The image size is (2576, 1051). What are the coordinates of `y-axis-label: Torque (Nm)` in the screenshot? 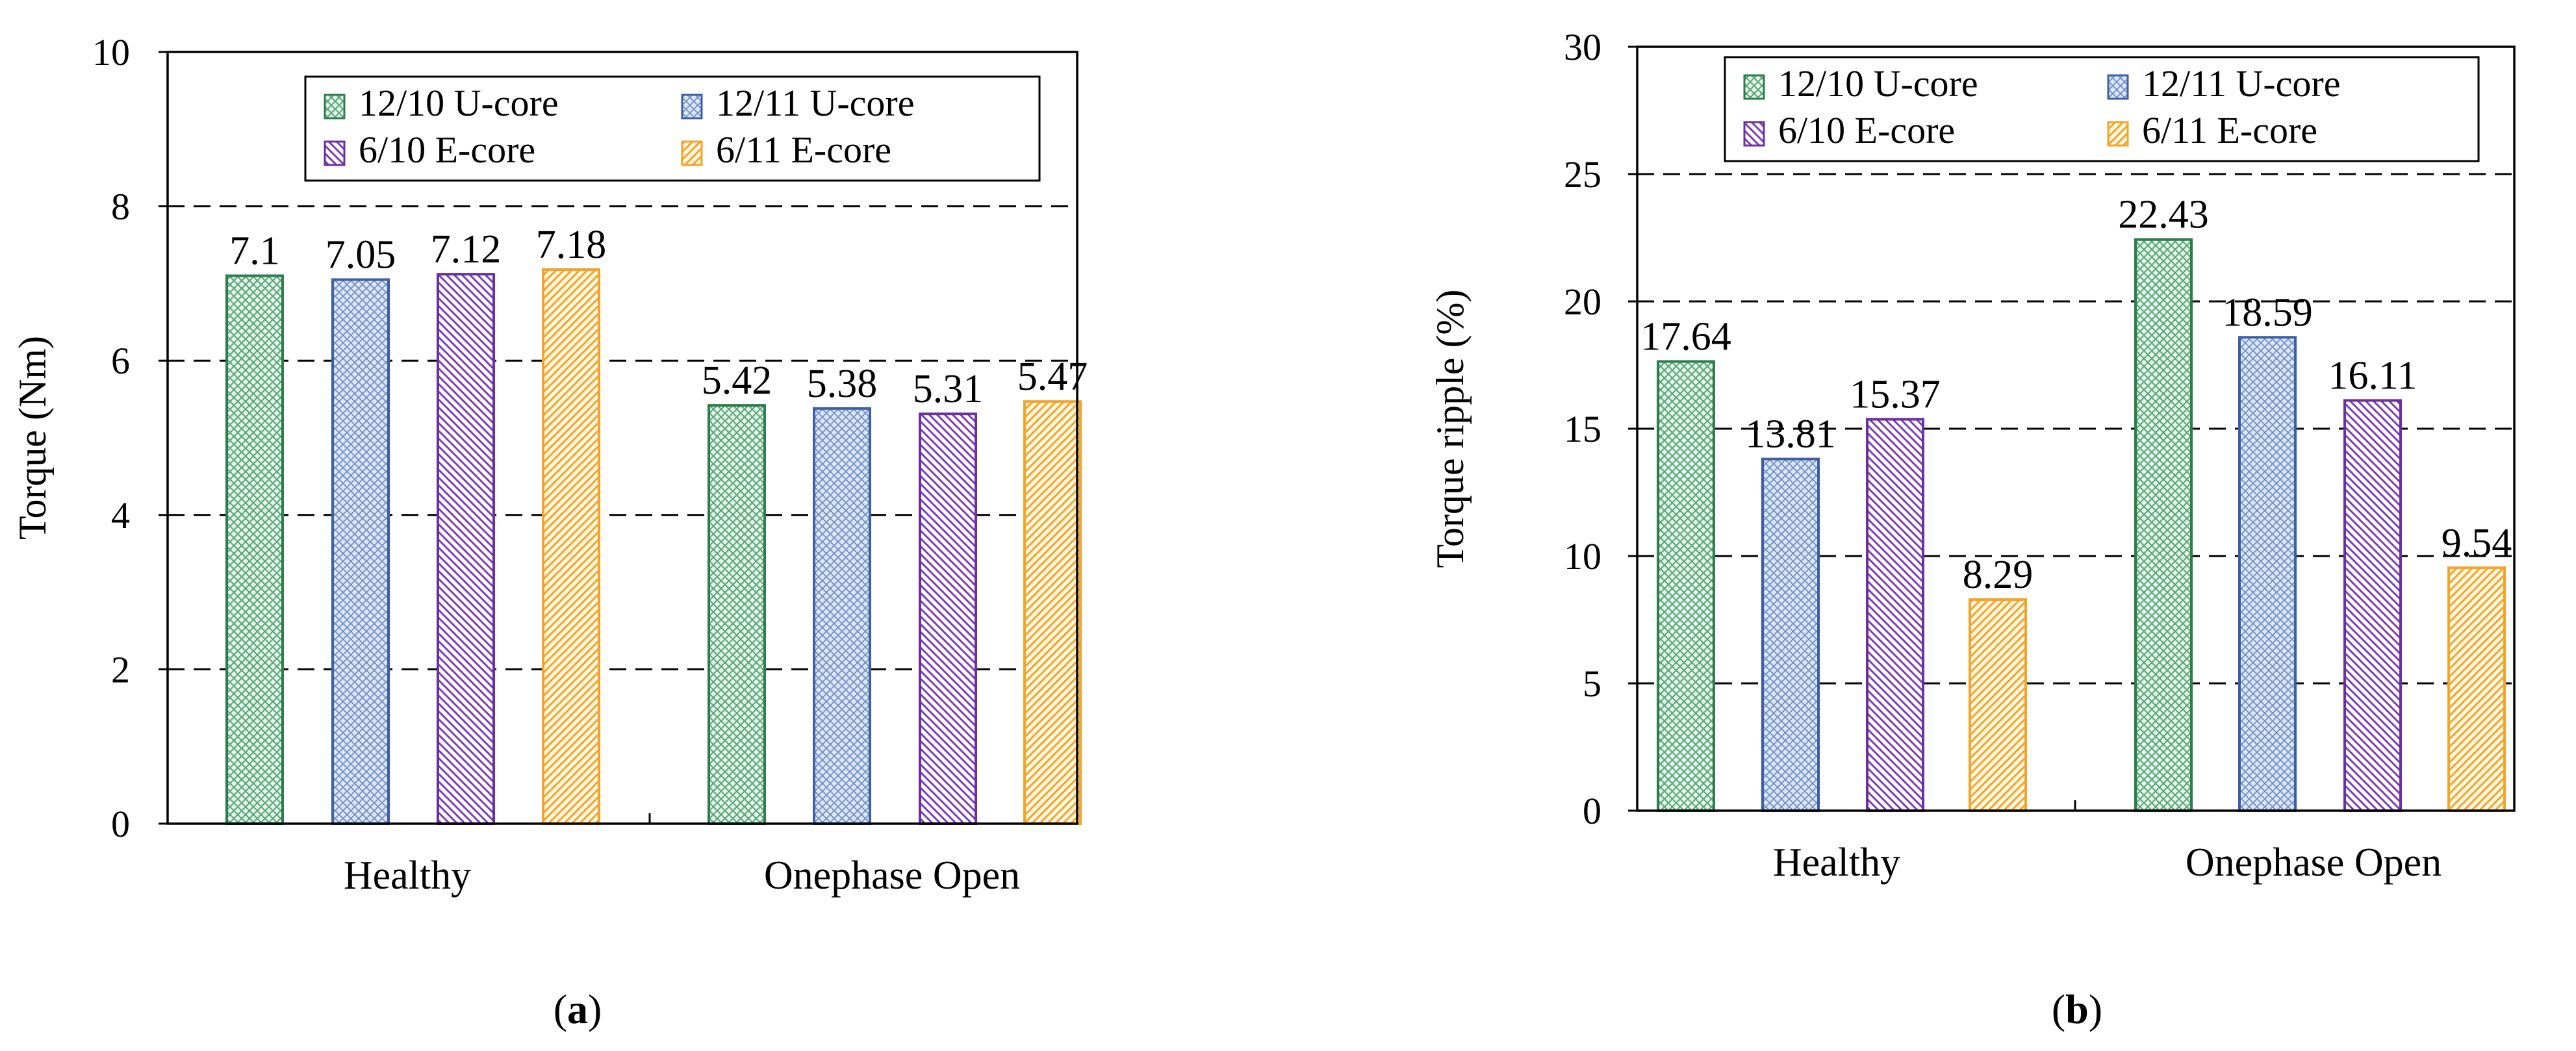 It's located at (32, 438).